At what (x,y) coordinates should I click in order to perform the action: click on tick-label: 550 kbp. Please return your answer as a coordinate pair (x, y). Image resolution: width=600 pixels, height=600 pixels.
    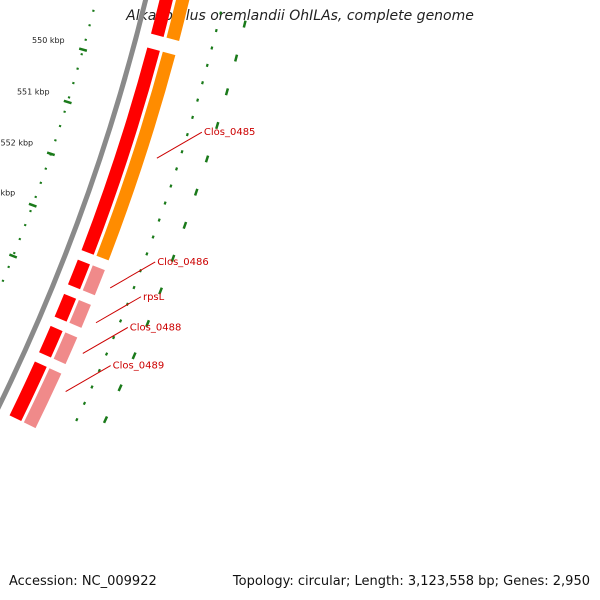
    Looking at the image, I should click on (48, 40).